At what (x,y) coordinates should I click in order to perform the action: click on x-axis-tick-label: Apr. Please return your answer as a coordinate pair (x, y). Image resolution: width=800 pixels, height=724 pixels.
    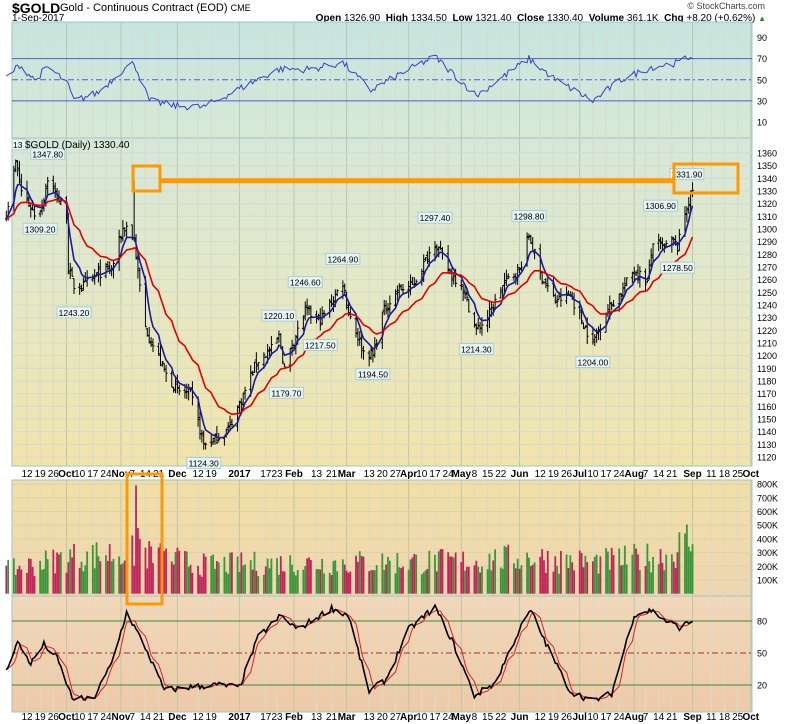
    Looking at the image, I should click on (408, 474).